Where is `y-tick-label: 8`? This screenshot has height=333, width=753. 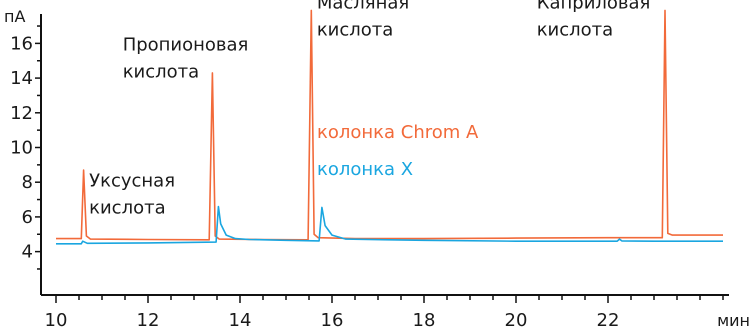
y-tick-label: 8 is located at coordinates (27, 182).